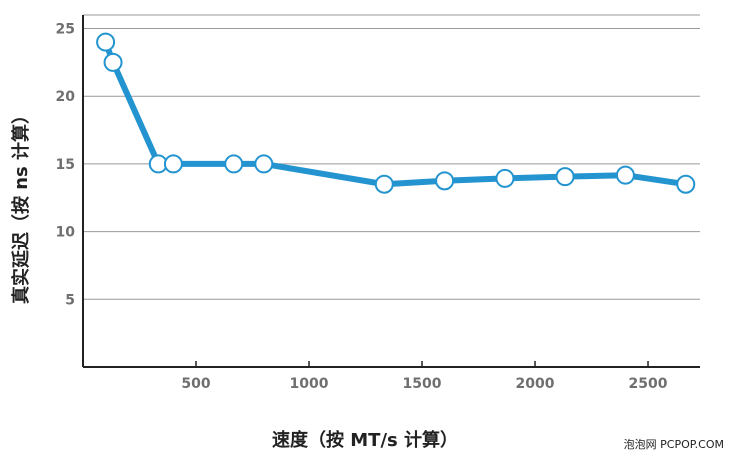 The height and width of the screenshot is (458, 730). What do you see at coordinates (66, 233) in the screenshot?
I see `y-tick-label: 10` at bounding box center [66, 233].